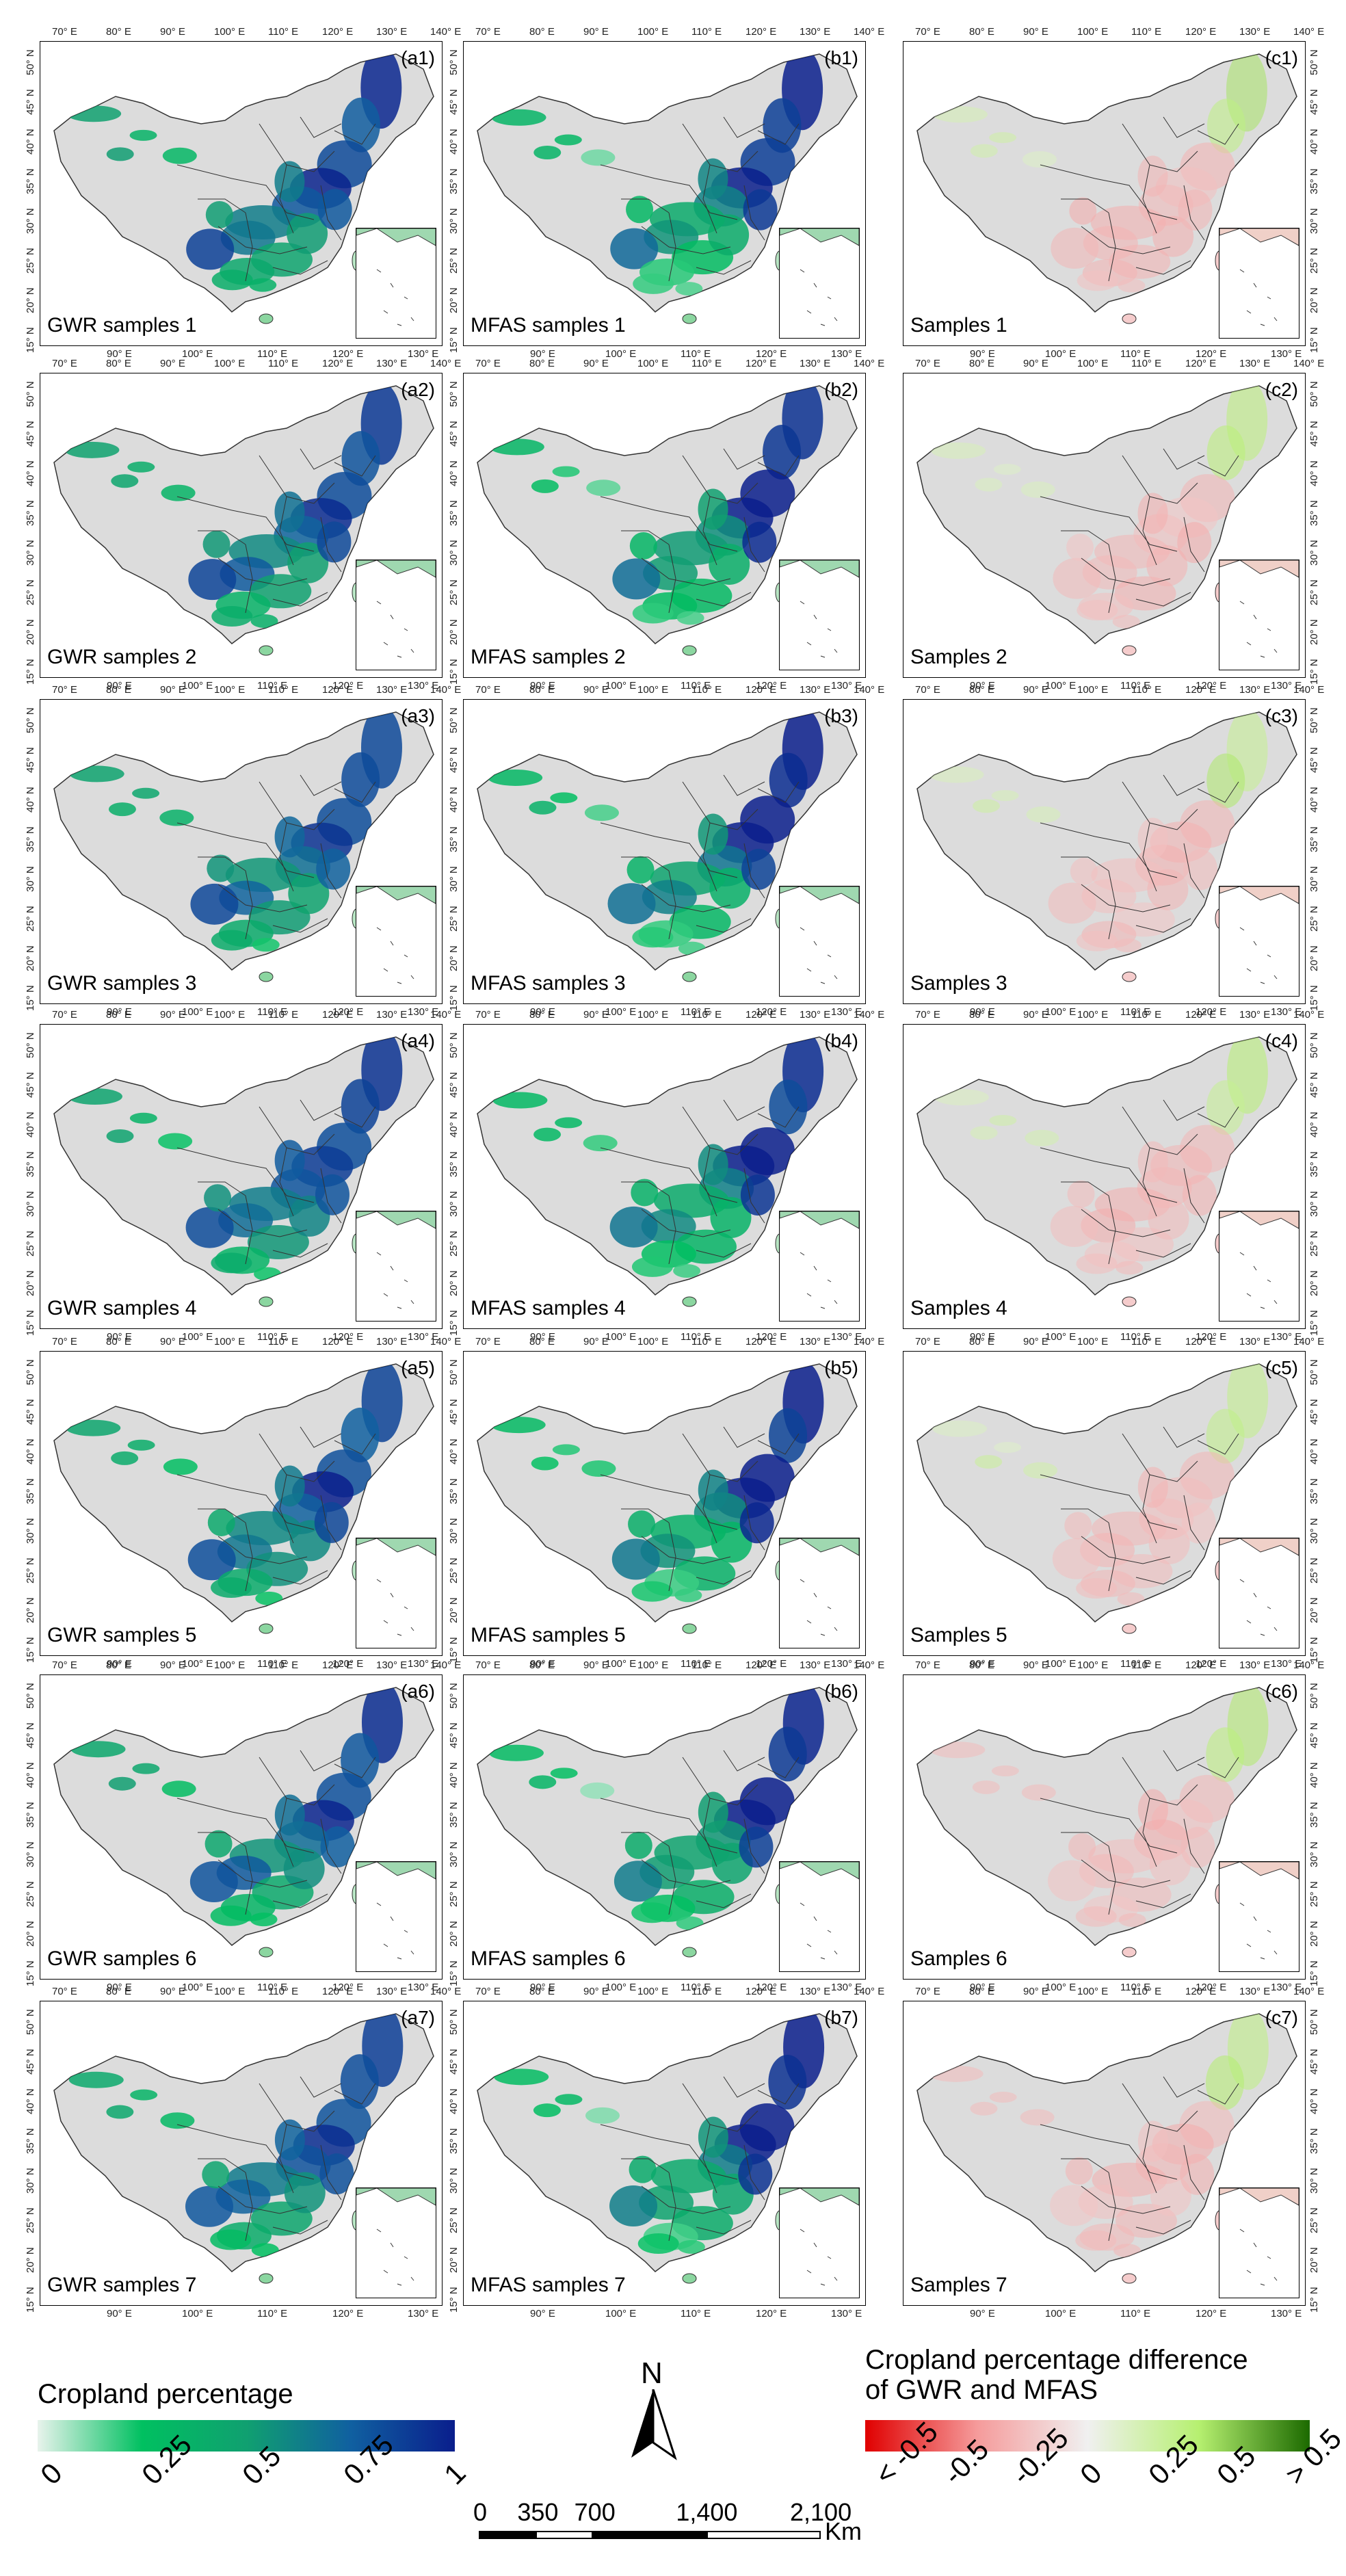  What do you see at coordinates (841, 715) in the screenshot?
I see `panel-id: (b3)` at bounding box center [841, 715].